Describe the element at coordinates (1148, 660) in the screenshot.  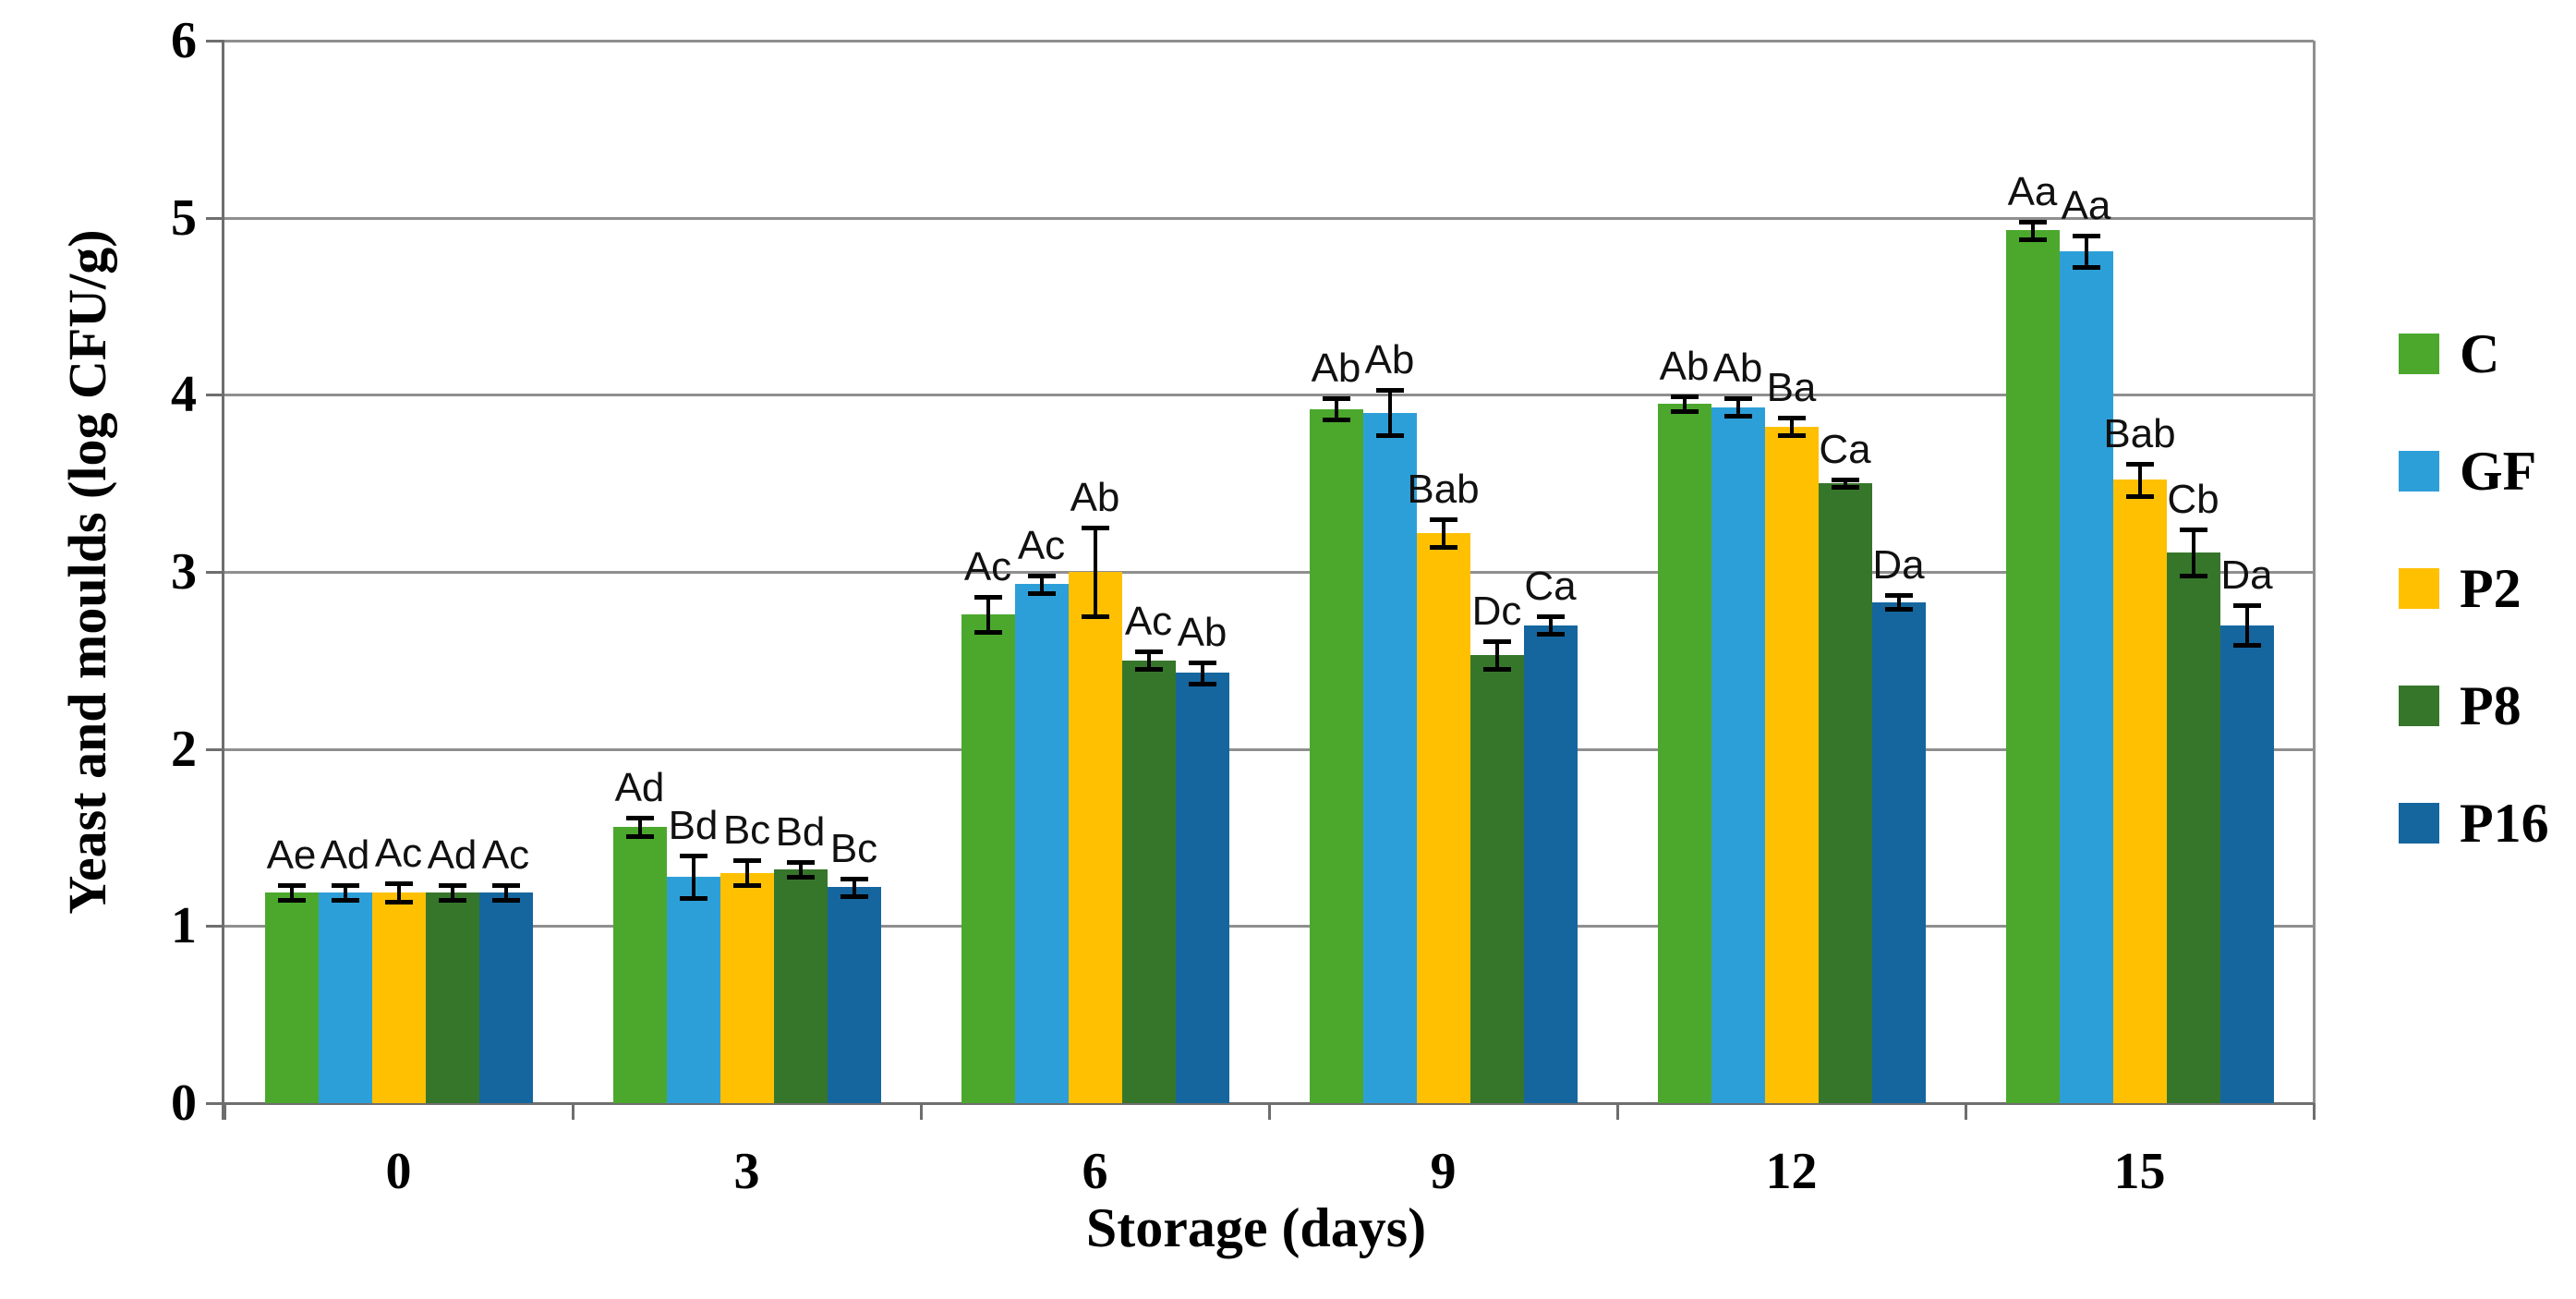
I see `error-bar-P8-day6` at that location.